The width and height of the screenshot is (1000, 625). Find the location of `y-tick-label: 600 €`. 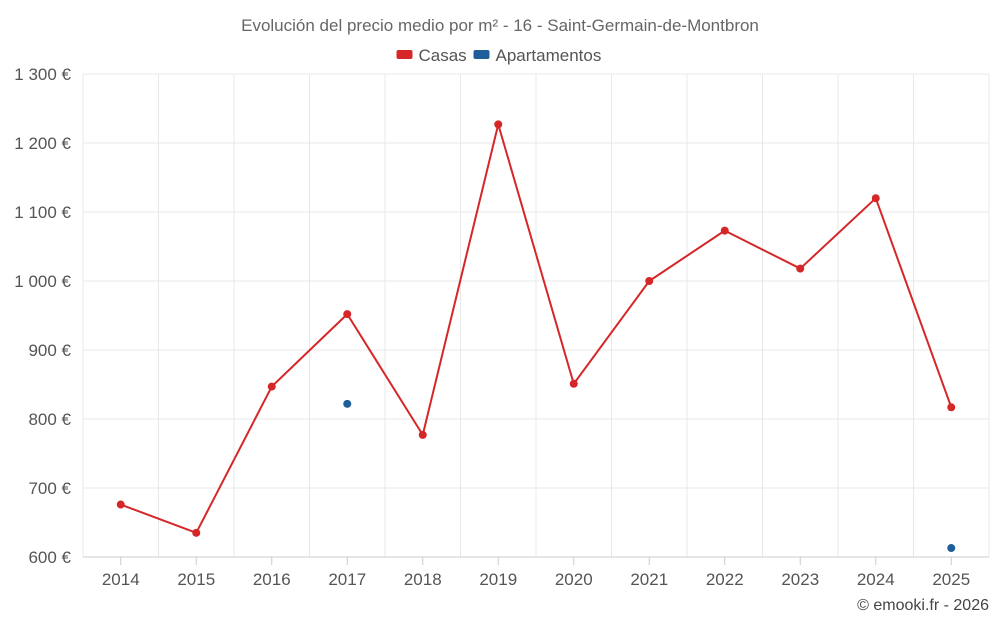

y-tick-label: 600 € is located at coordinates (49, 557).